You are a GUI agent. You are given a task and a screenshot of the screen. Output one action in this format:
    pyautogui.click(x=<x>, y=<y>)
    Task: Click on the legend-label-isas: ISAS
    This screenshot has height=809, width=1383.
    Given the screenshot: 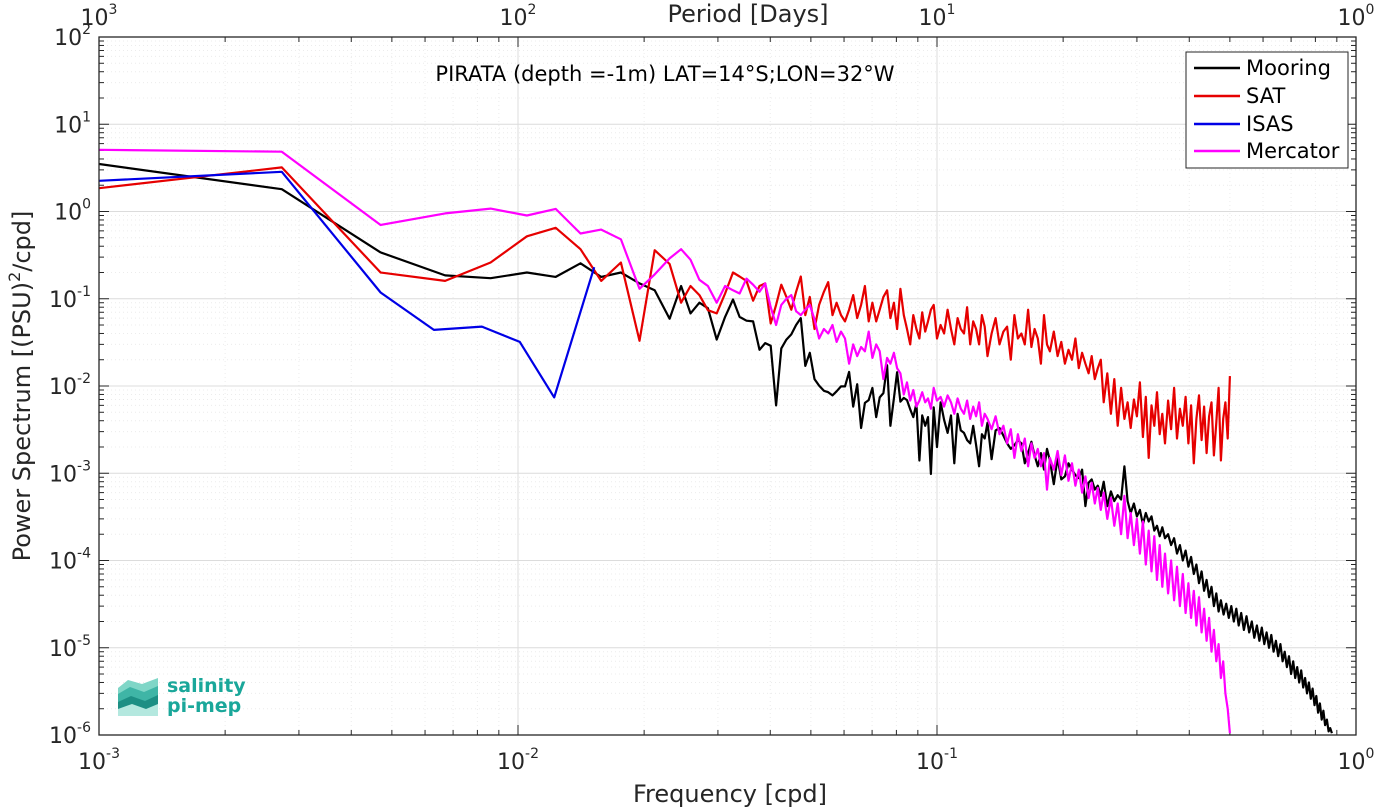 What is the action you would take?
    pyautogui.click(x=1270, y=124)
    